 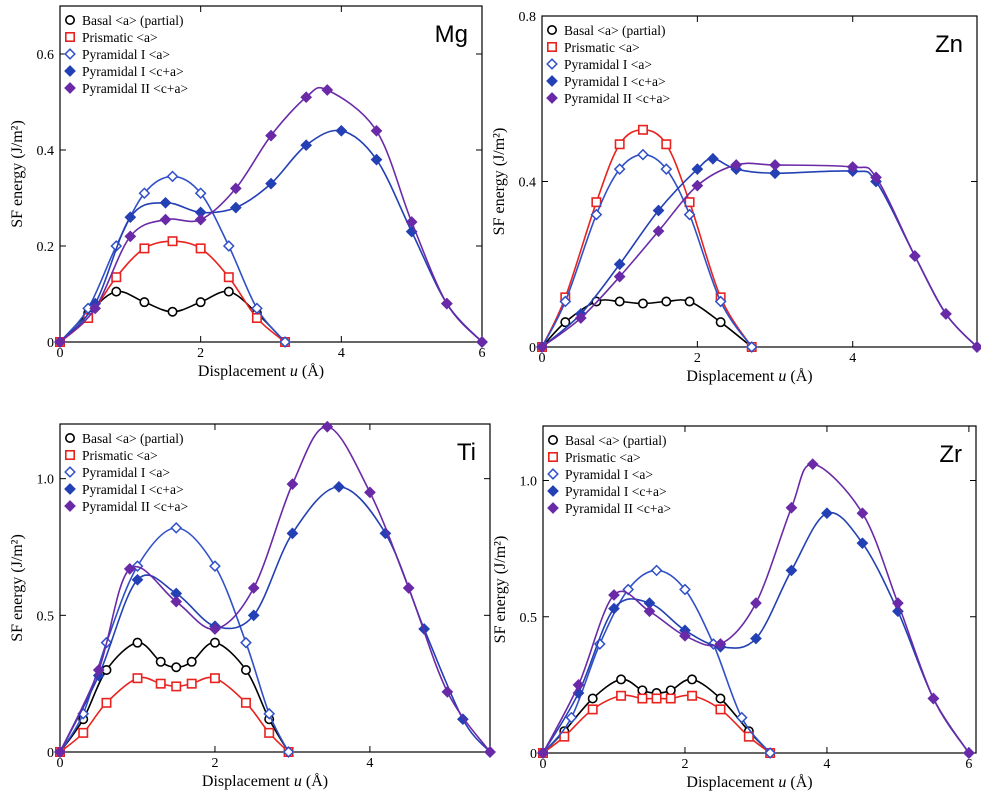 What do you see at coordinates (529, 618) in the screenshot?
I see `y-tick-label: 0.5` at bounding box center [529, 618].